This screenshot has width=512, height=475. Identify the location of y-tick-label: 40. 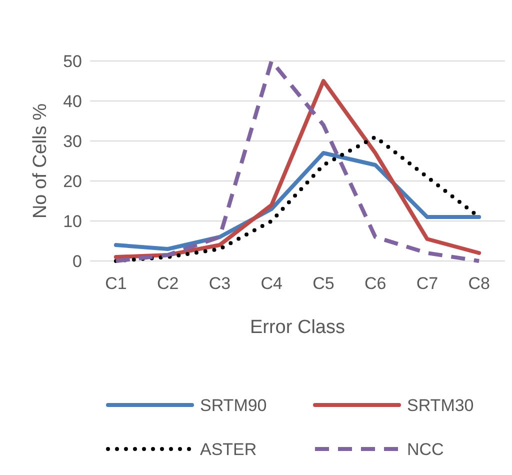
(72, 101).